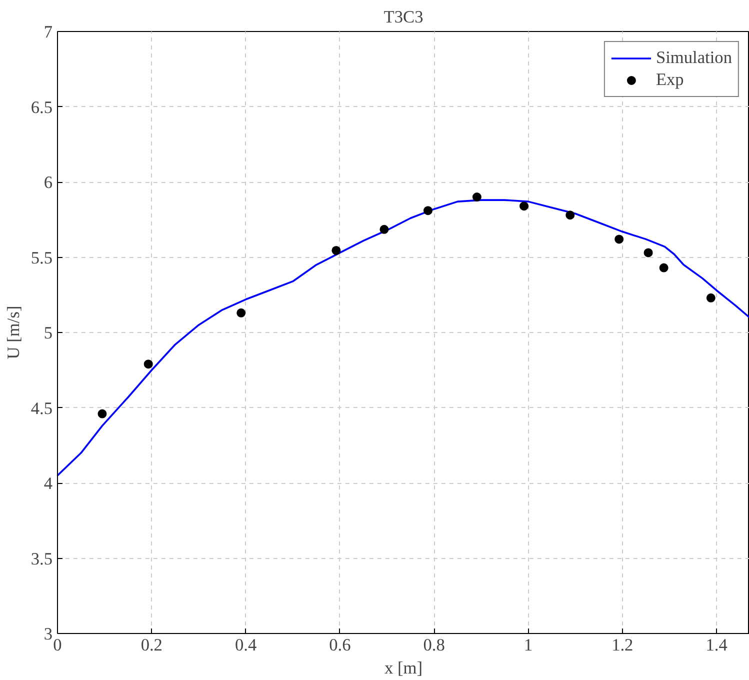 The width and height of the screenshot is (749, 680). I want to click on y-tick-label: 4.5, so click(41, 408).